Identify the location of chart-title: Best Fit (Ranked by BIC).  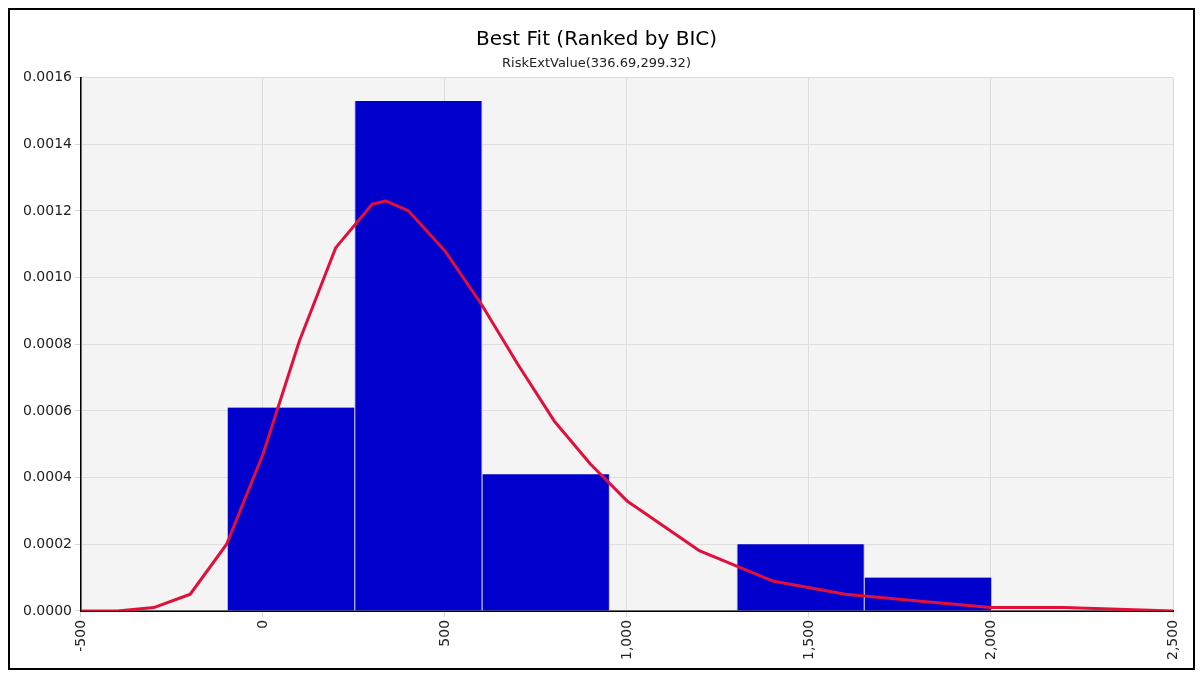
(596, 38).